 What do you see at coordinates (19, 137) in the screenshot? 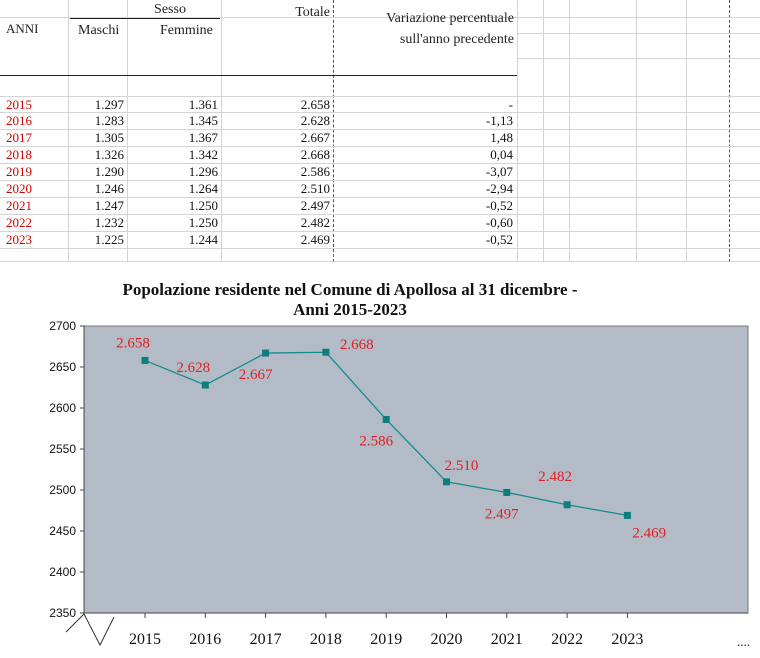
I see `year-cell: 2017` at bounding box center [19, 137].